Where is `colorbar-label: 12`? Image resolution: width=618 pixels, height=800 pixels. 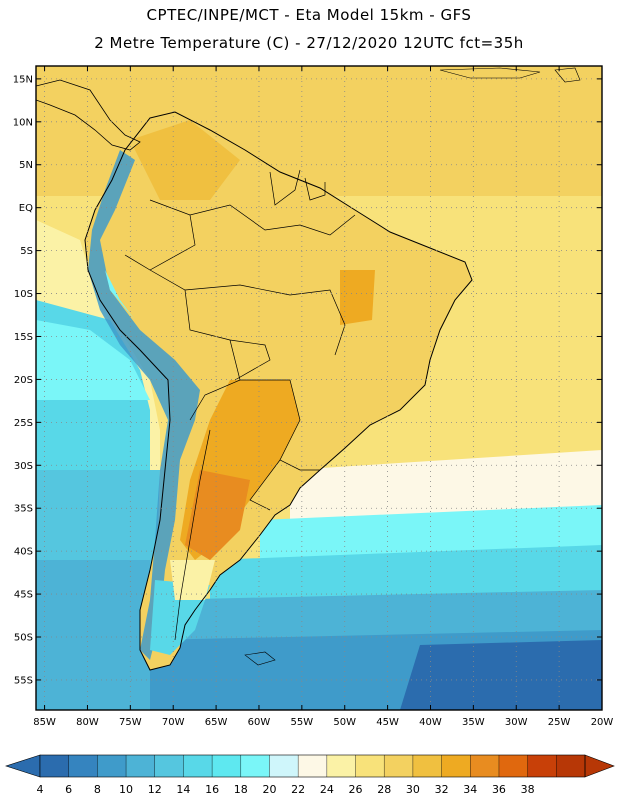
colorbar-label: 12 is located at coordinates (155, 789).